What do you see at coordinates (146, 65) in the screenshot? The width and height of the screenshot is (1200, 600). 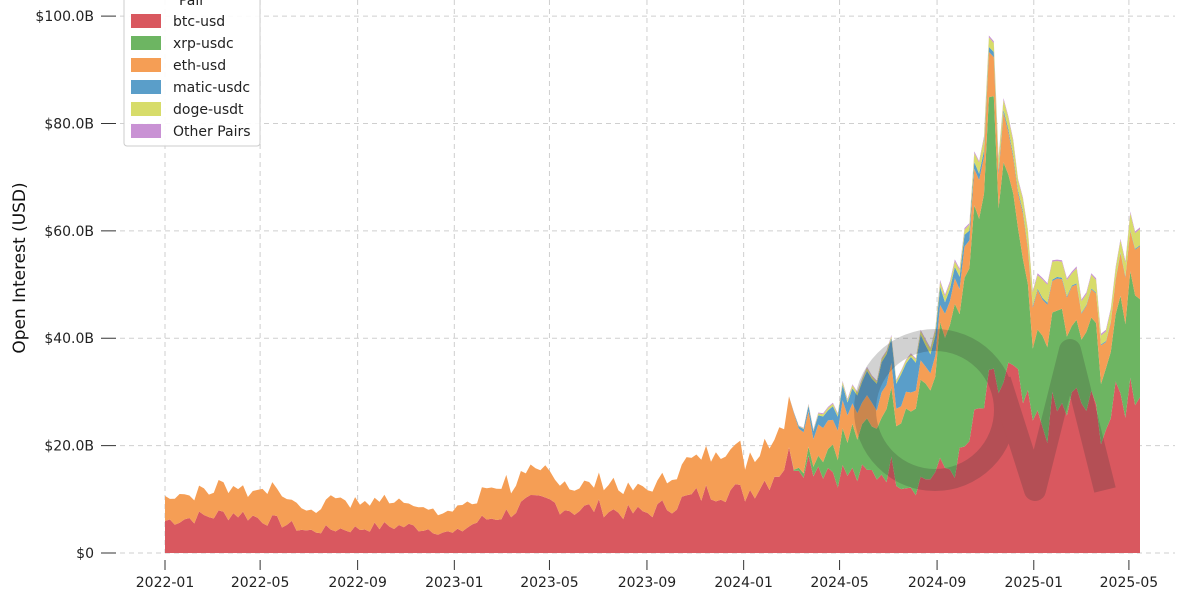 I see `legend-swatch-eth-usd` at bounding box center [146, 65].